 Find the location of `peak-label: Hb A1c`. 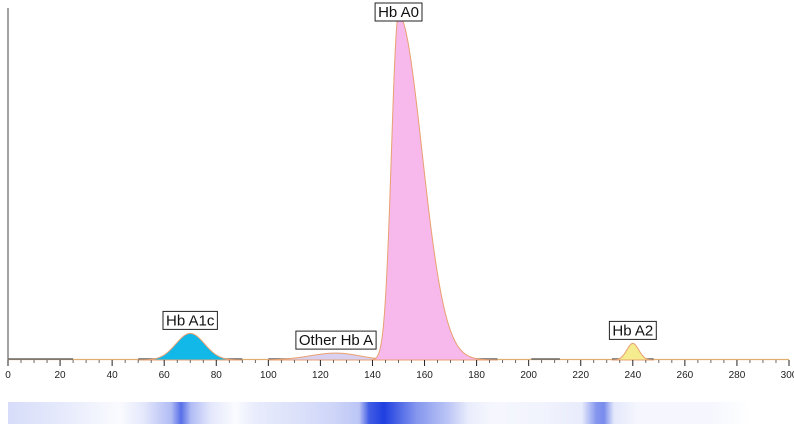

peak-label: Hb A1c is located at coordinates (190, 320).